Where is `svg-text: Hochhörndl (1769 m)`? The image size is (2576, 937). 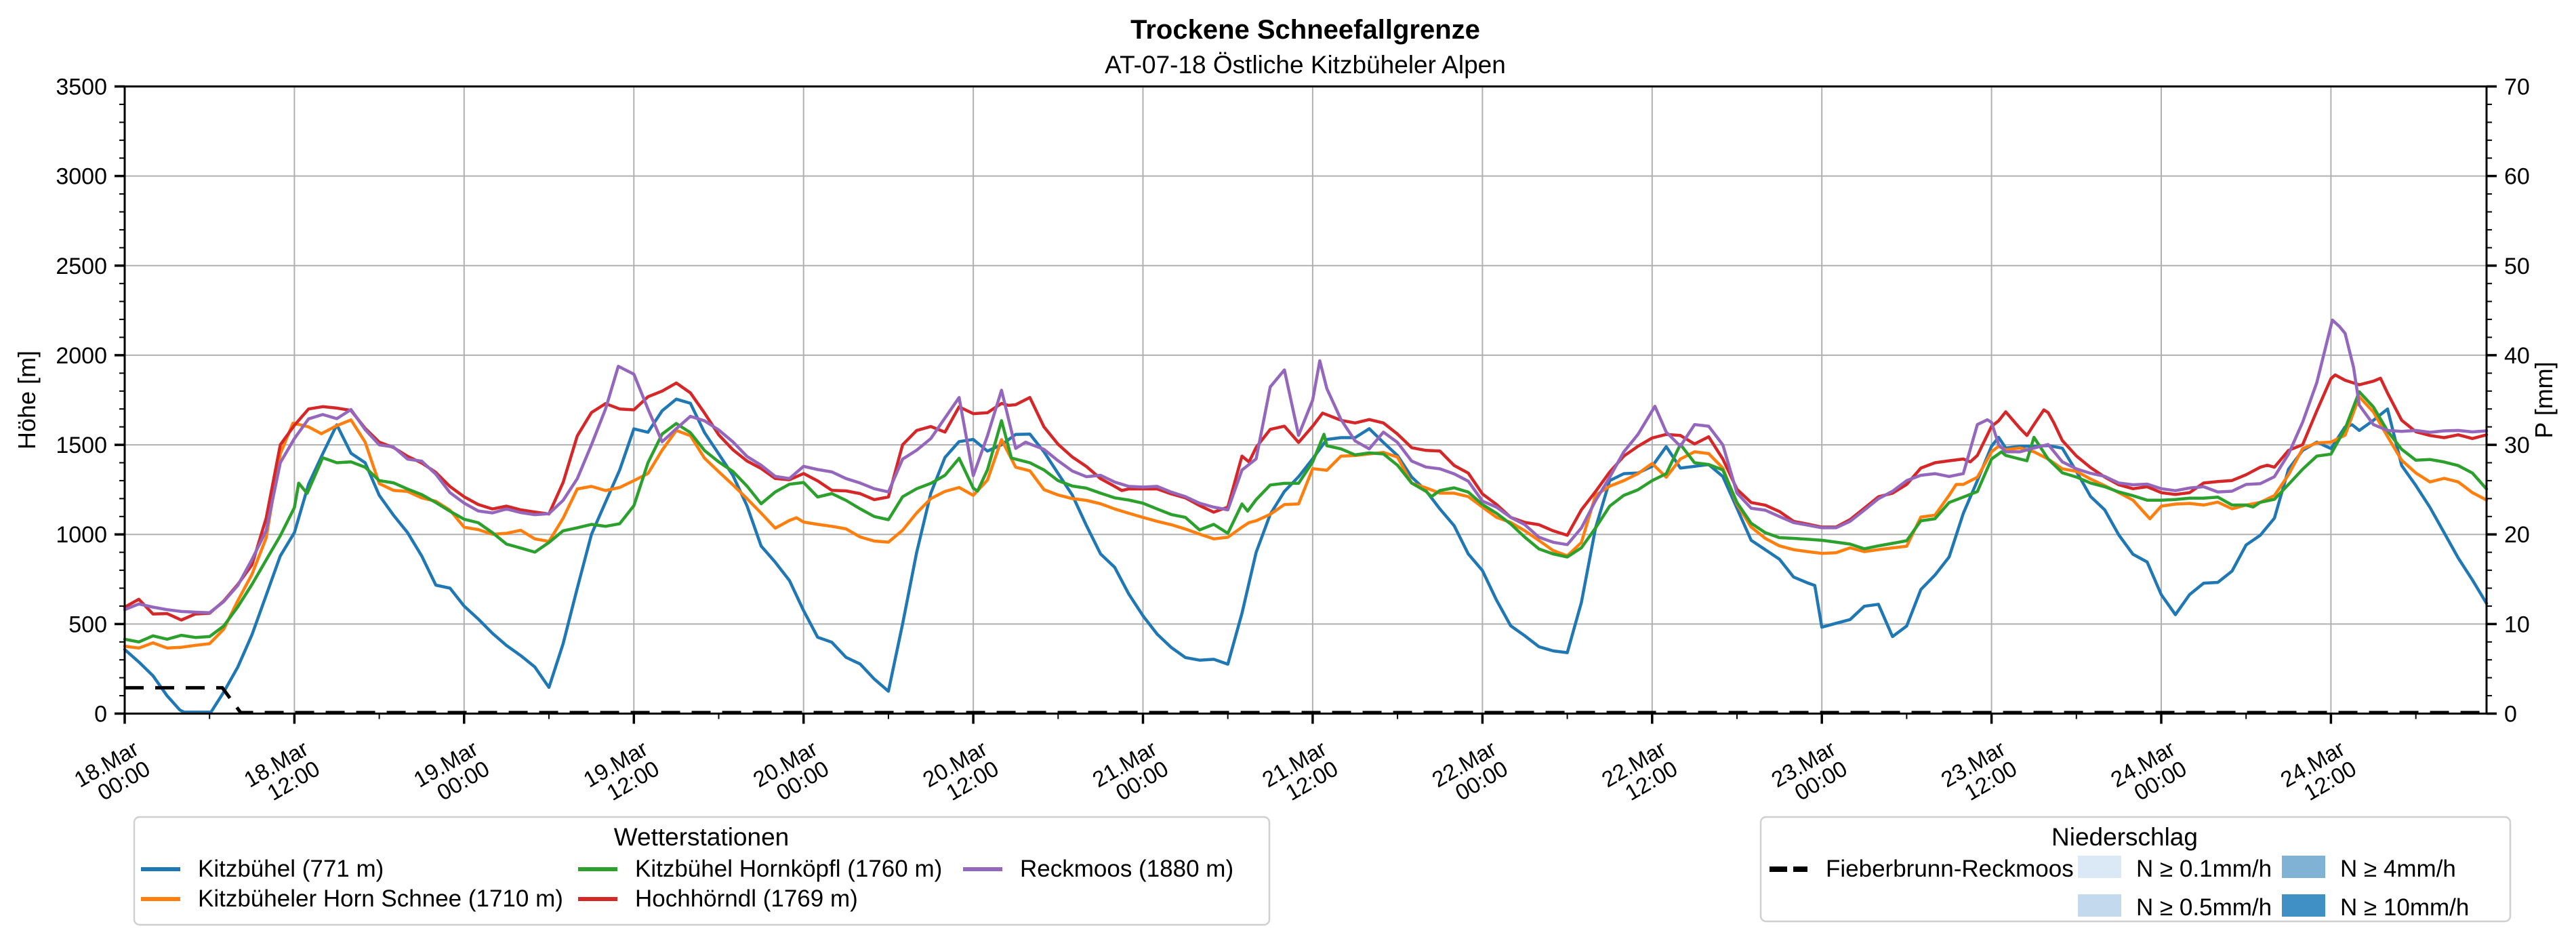 svg-text: Hochhörndl (1769 m) is located at coordinates (747, 898).